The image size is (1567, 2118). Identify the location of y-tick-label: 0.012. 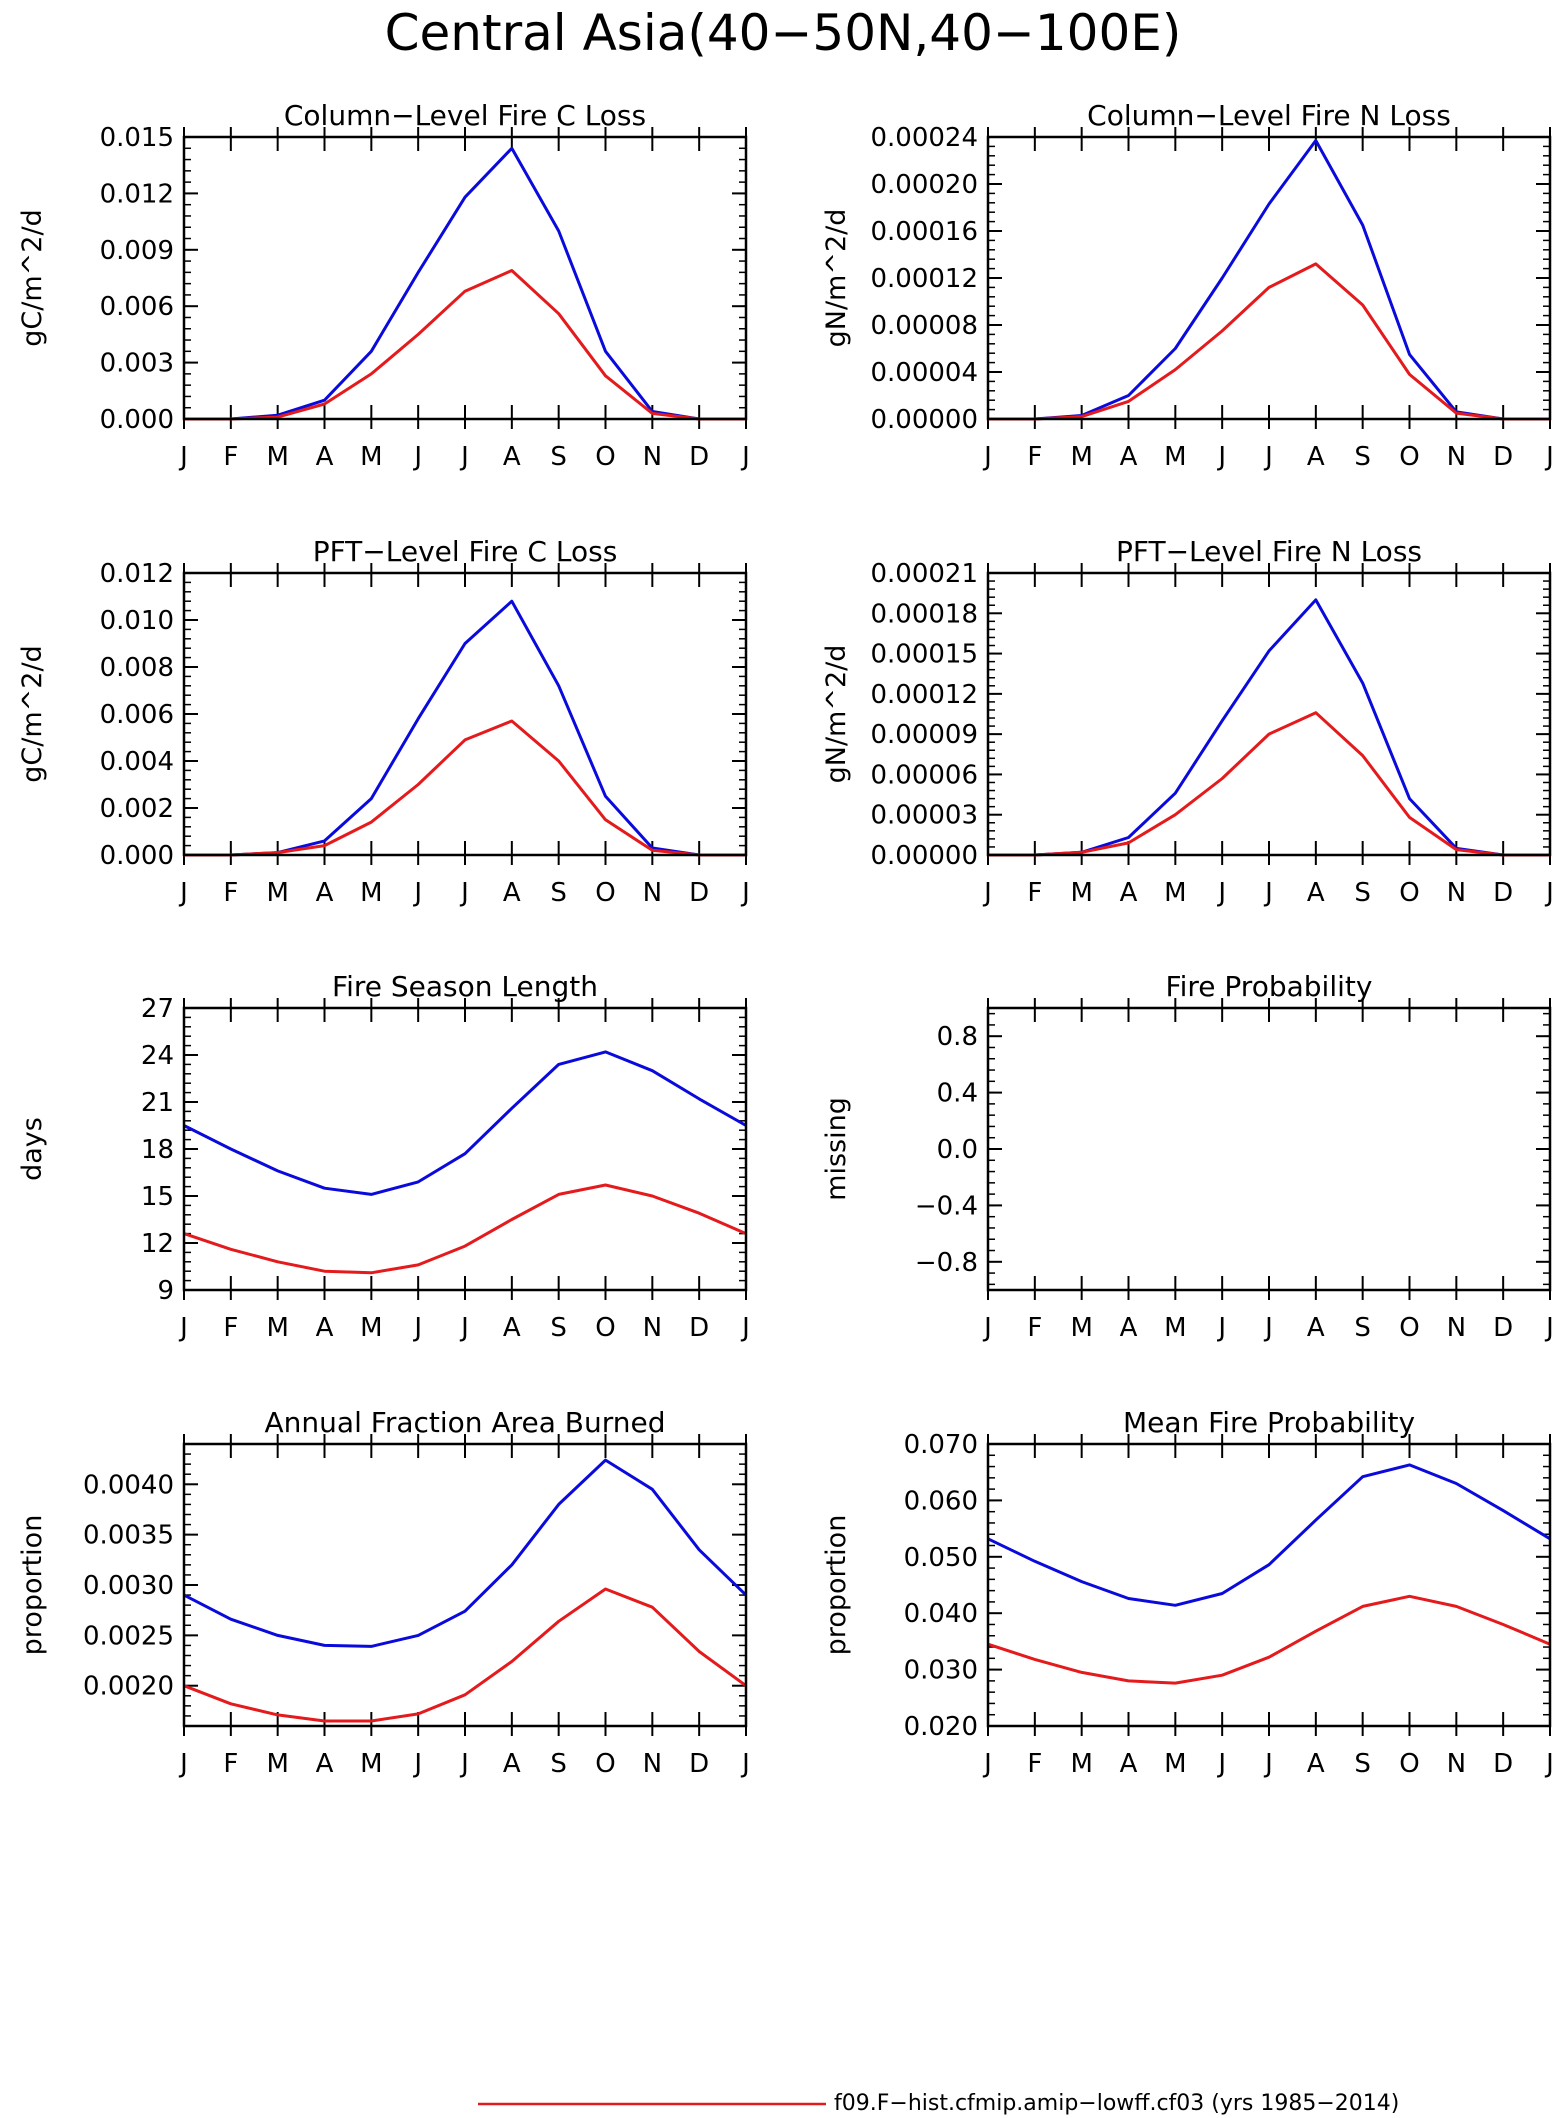
(137, 574).